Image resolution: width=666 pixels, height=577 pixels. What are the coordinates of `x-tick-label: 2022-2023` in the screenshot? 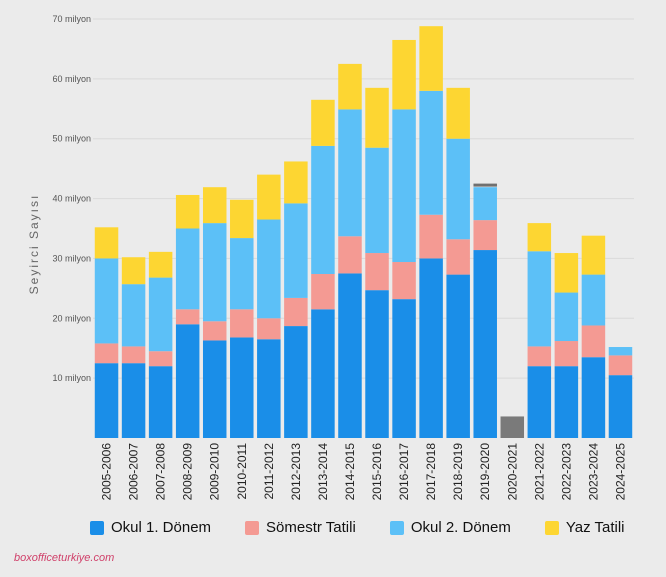 It's located at (566, 472).